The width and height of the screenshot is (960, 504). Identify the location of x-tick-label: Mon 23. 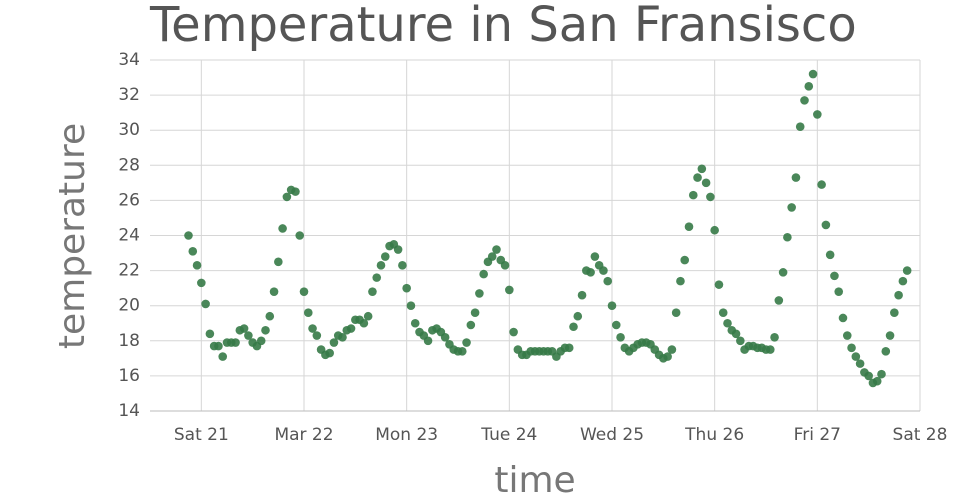
(406, 435).